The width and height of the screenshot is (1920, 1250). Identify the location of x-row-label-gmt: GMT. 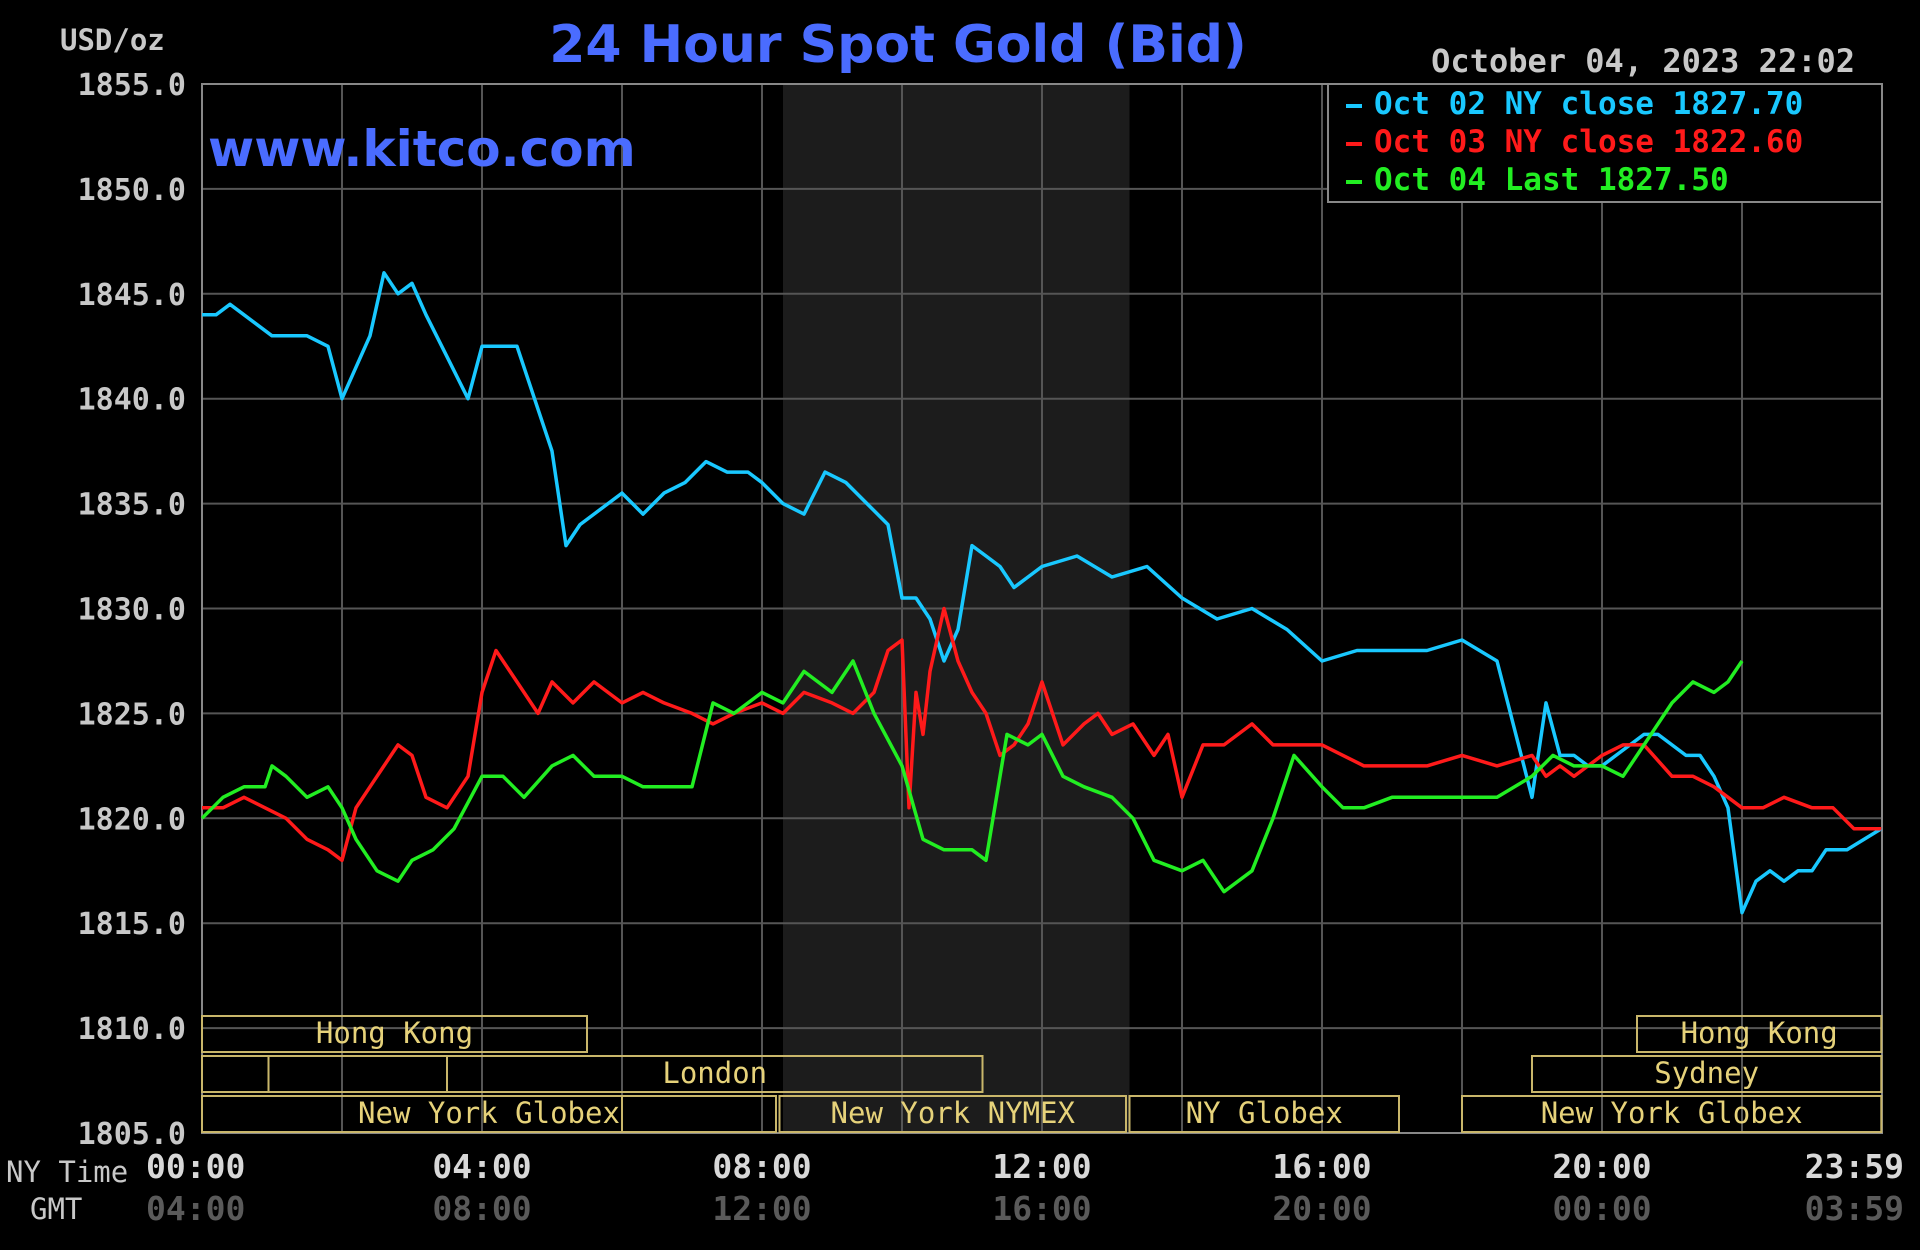
(56, 1209).